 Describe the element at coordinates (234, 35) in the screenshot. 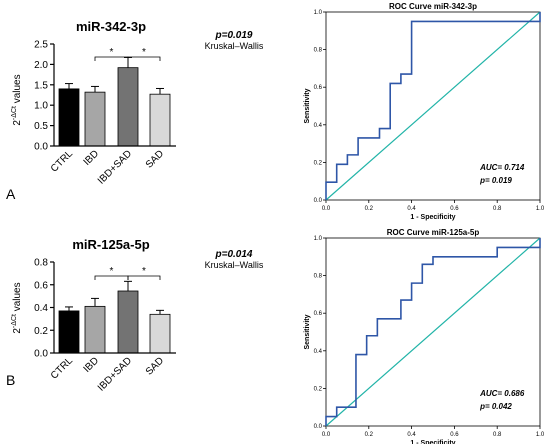

I see `p-value: p=0.019` at that location.